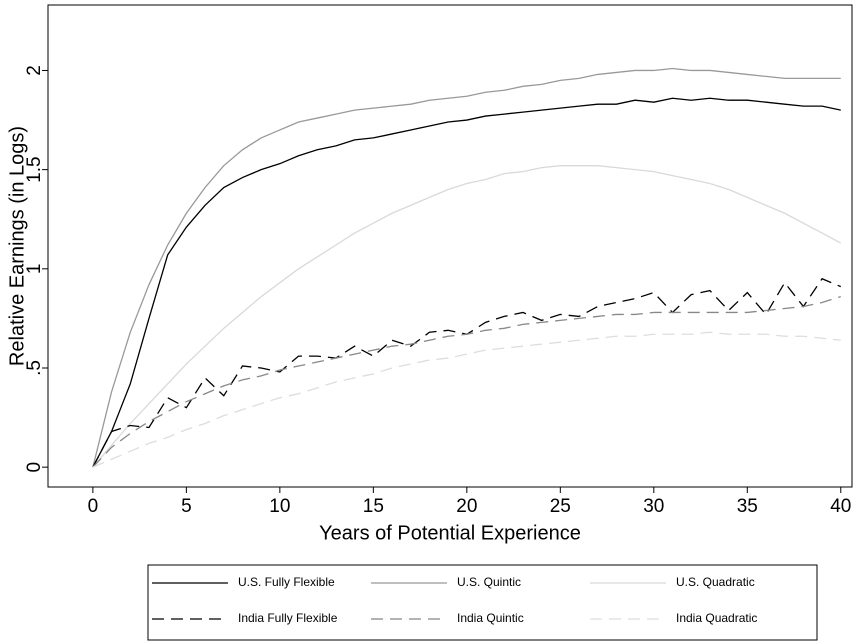  I want to click on y-tick-label: 1, so click(34, 269).